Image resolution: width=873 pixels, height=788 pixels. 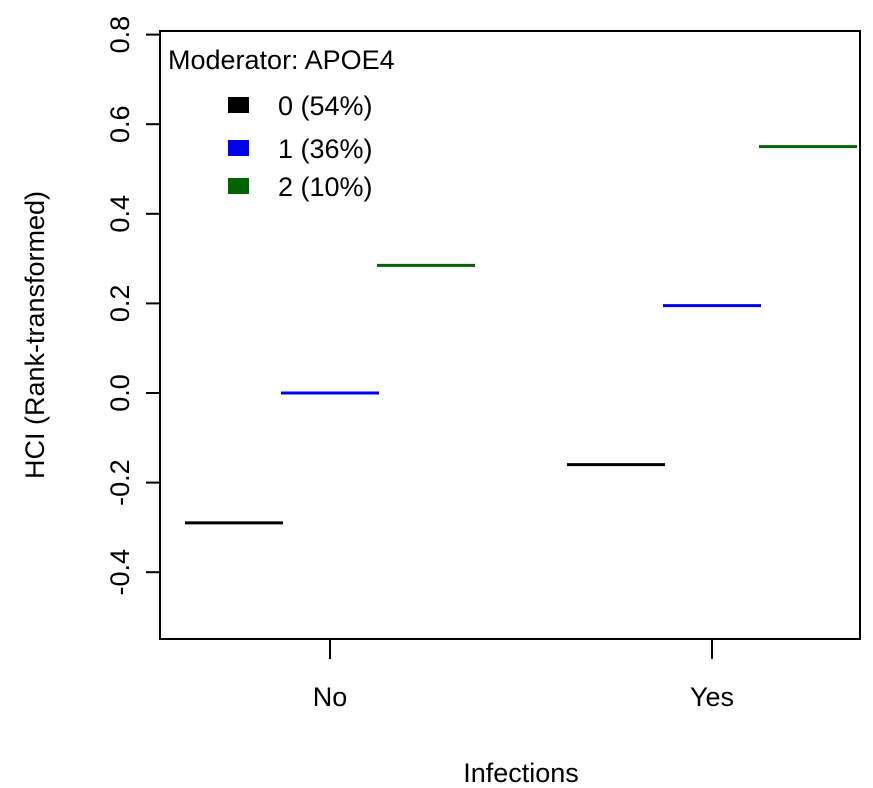 I want to click on legend: Moderator: APOE4 0 (54%) 1 (36%) 2 (10%), so click(x=281, y=123).